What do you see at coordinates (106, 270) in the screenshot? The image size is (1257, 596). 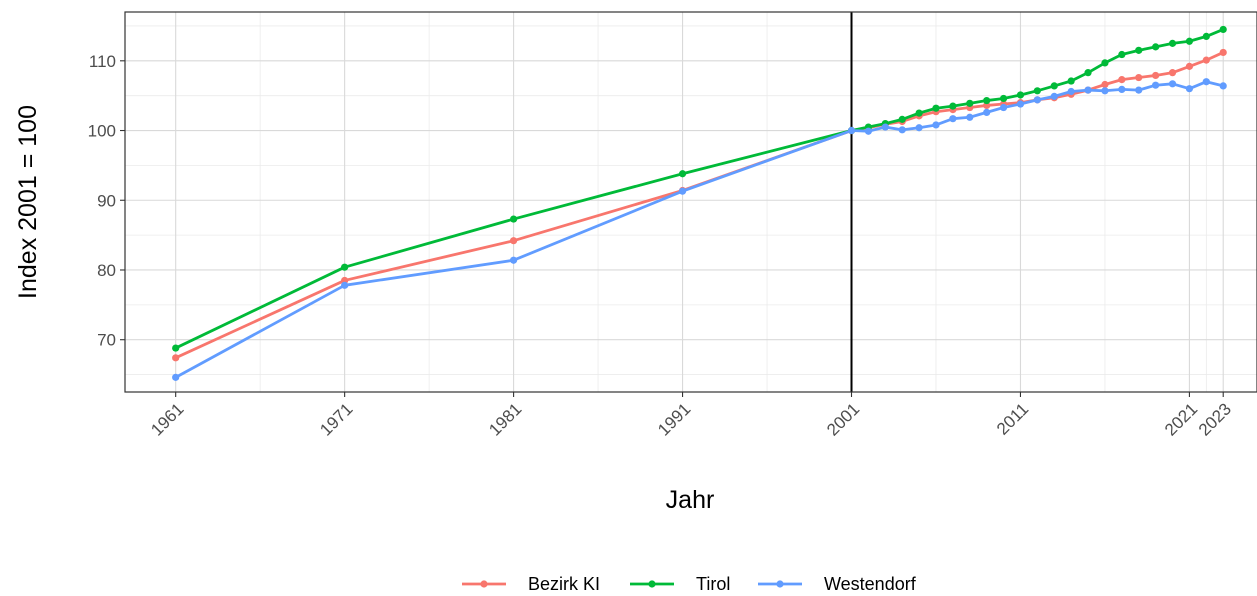 I see `y-tick-label: 80` at bounding box center [106, 270].